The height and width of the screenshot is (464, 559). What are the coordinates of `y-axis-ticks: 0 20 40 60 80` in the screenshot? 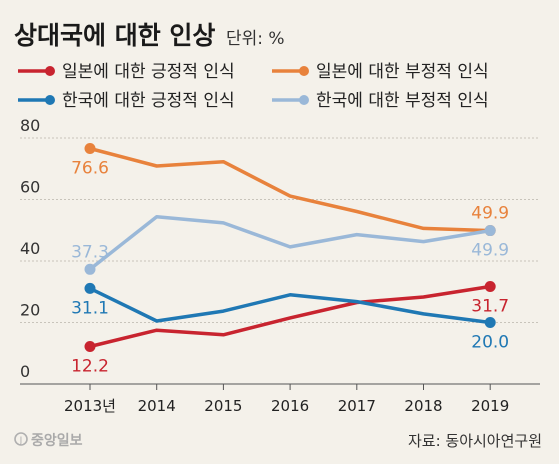 It's located at (30, 248).